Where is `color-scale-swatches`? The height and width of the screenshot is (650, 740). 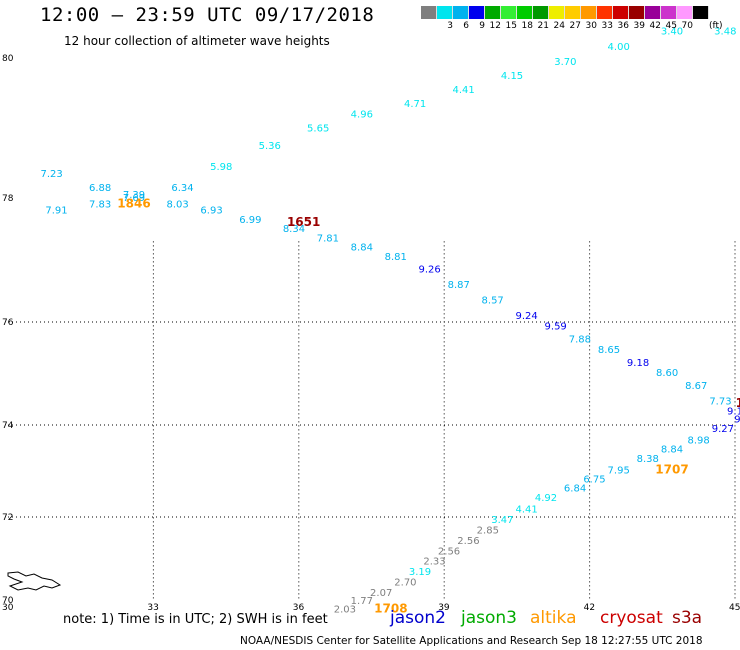 color-scale-swatches is located at coordinates (565, 12).